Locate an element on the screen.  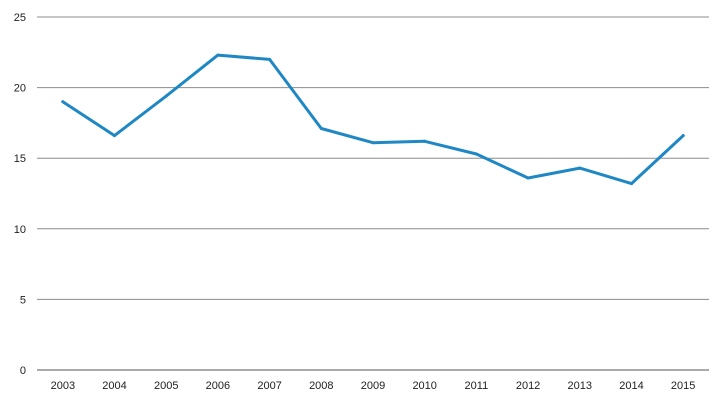
data-point-2012 is located at coordinates (528, 178).